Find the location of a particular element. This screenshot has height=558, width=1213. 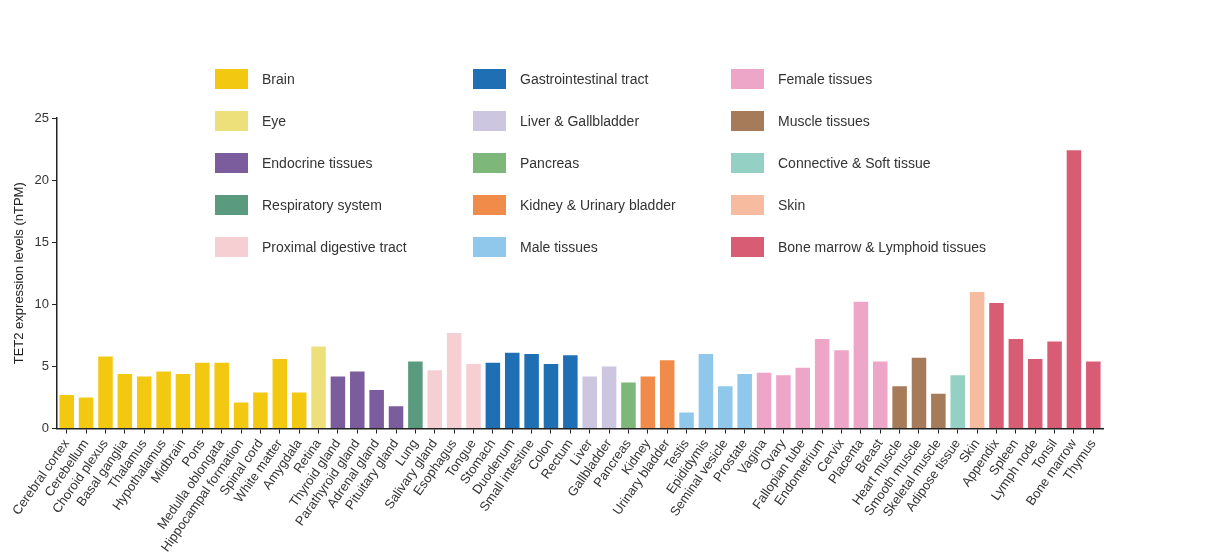

legend-label: Muscle tissues is located at coordinates (824, 121).